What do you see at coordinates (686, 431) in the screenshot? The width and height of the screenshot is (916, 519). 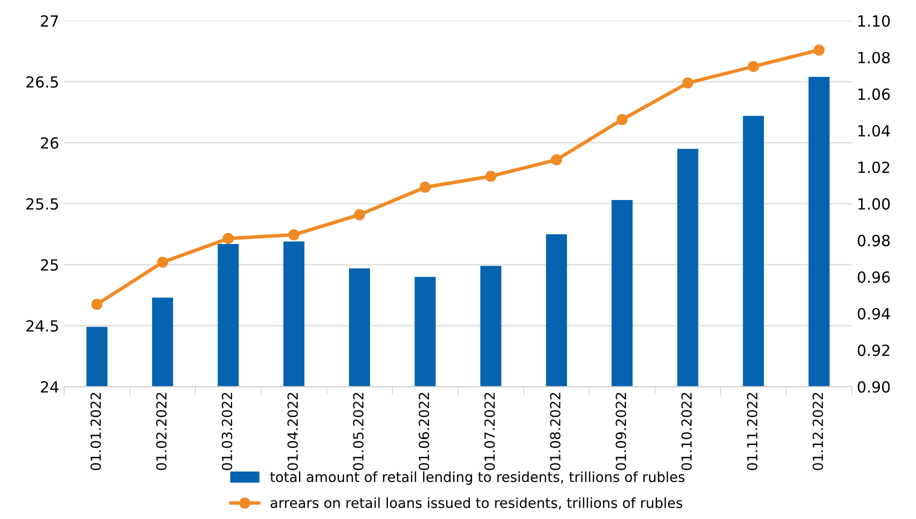 I see `x-tick-label: 01.10.2022` at bounding box center [686, 431].